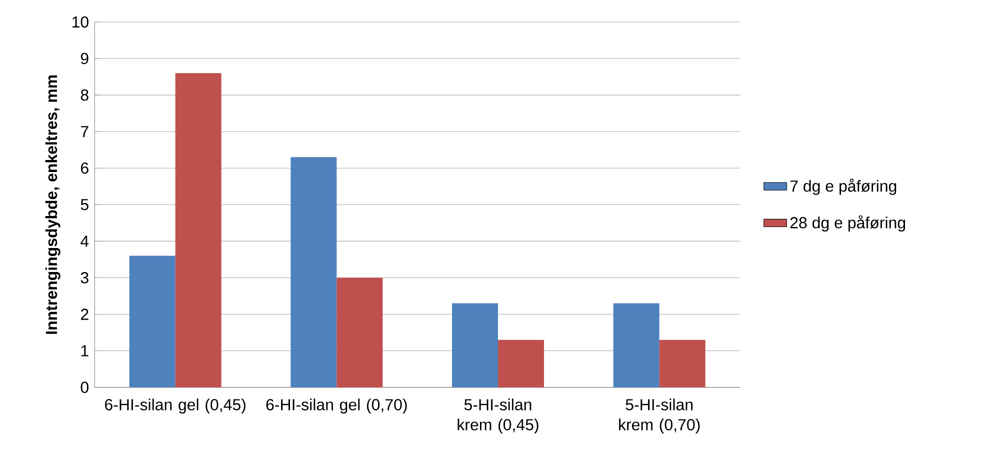 Image resolution: width=984 pixels, height=466 pixels. What do you see at coordinates (84, 350) in the screenshot?
I see `y-tick-label: 1` at bounding box center [84, 350].